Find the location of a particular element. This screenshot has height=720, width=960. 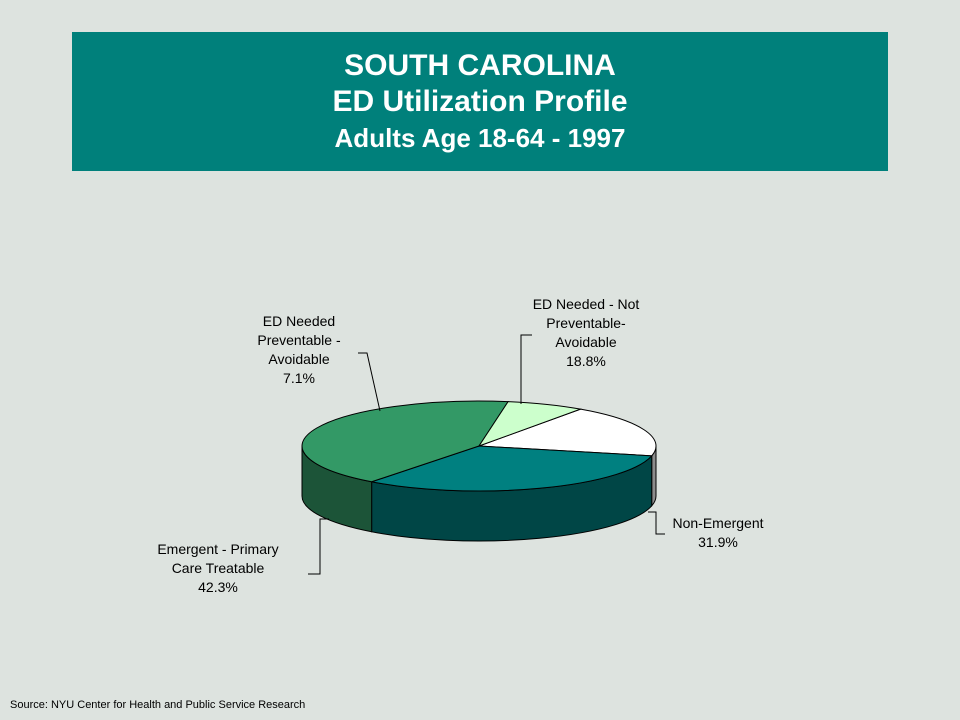

slice-label: Emergent - Primary Care Treatable 42.3% is located at coordinates (217, 568).